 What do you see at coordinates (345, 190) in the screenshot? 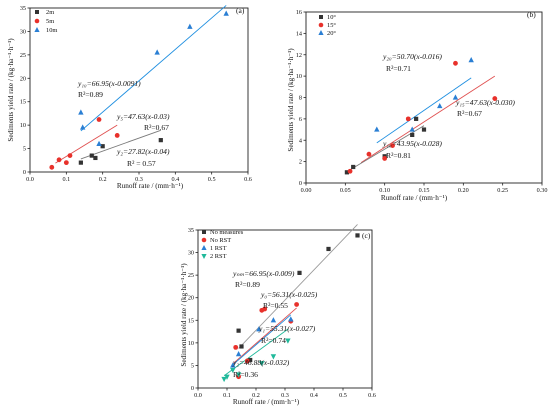
I see `x-tick-label: 0.05` at bounding box center [345, 190].